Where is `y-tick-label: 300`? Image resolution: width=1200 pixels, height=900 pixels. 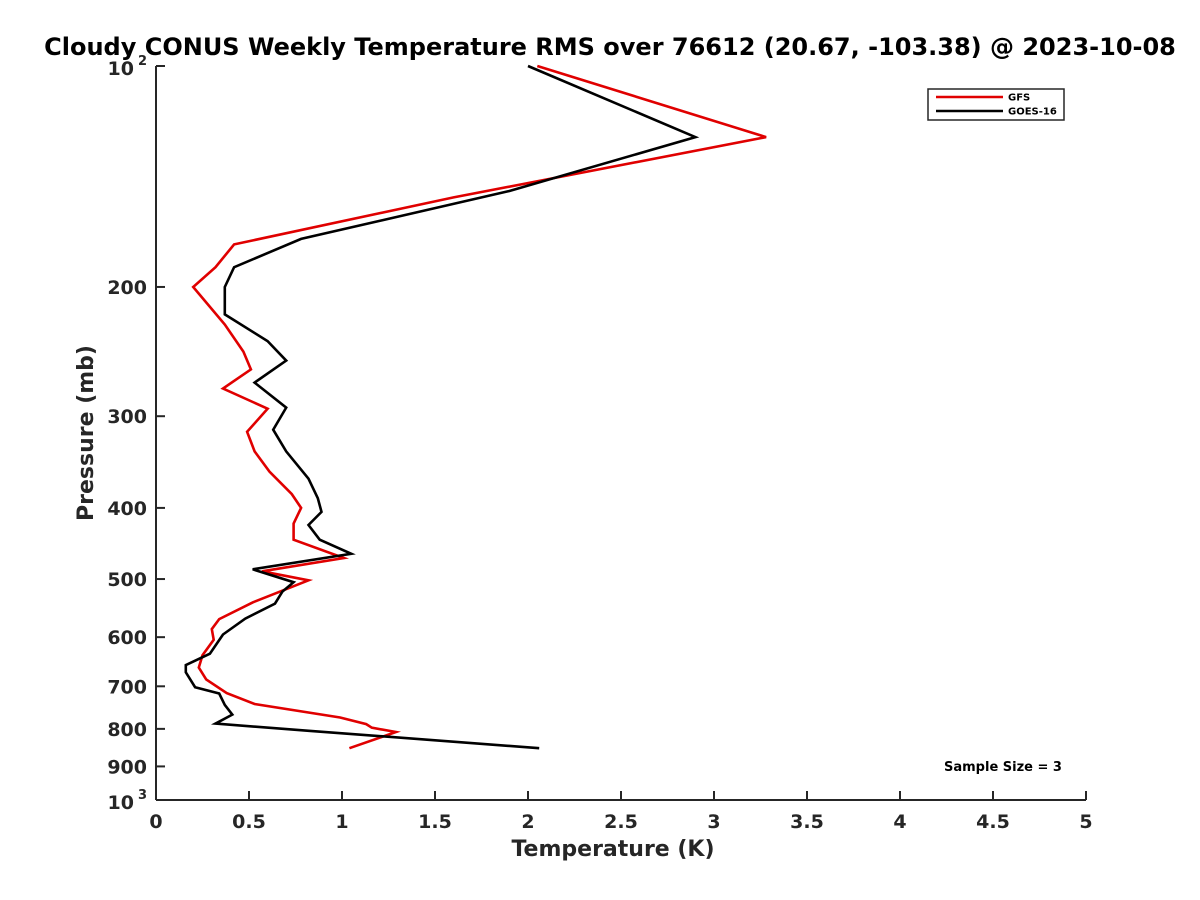 y-tick-label: 300 is located at coordinates (127, 417).